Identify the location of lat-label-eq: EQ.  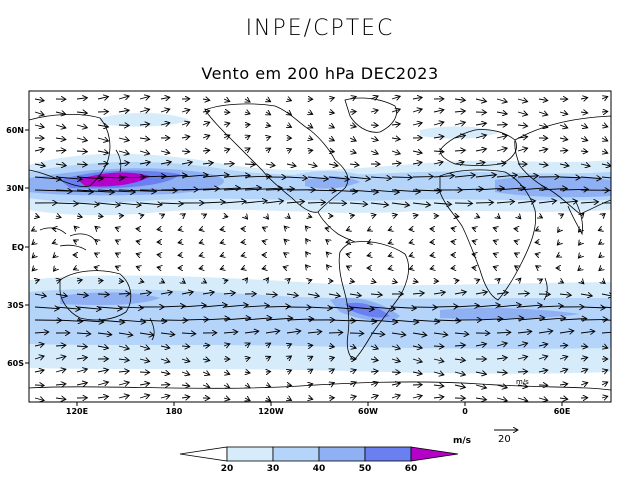
(18, 247).